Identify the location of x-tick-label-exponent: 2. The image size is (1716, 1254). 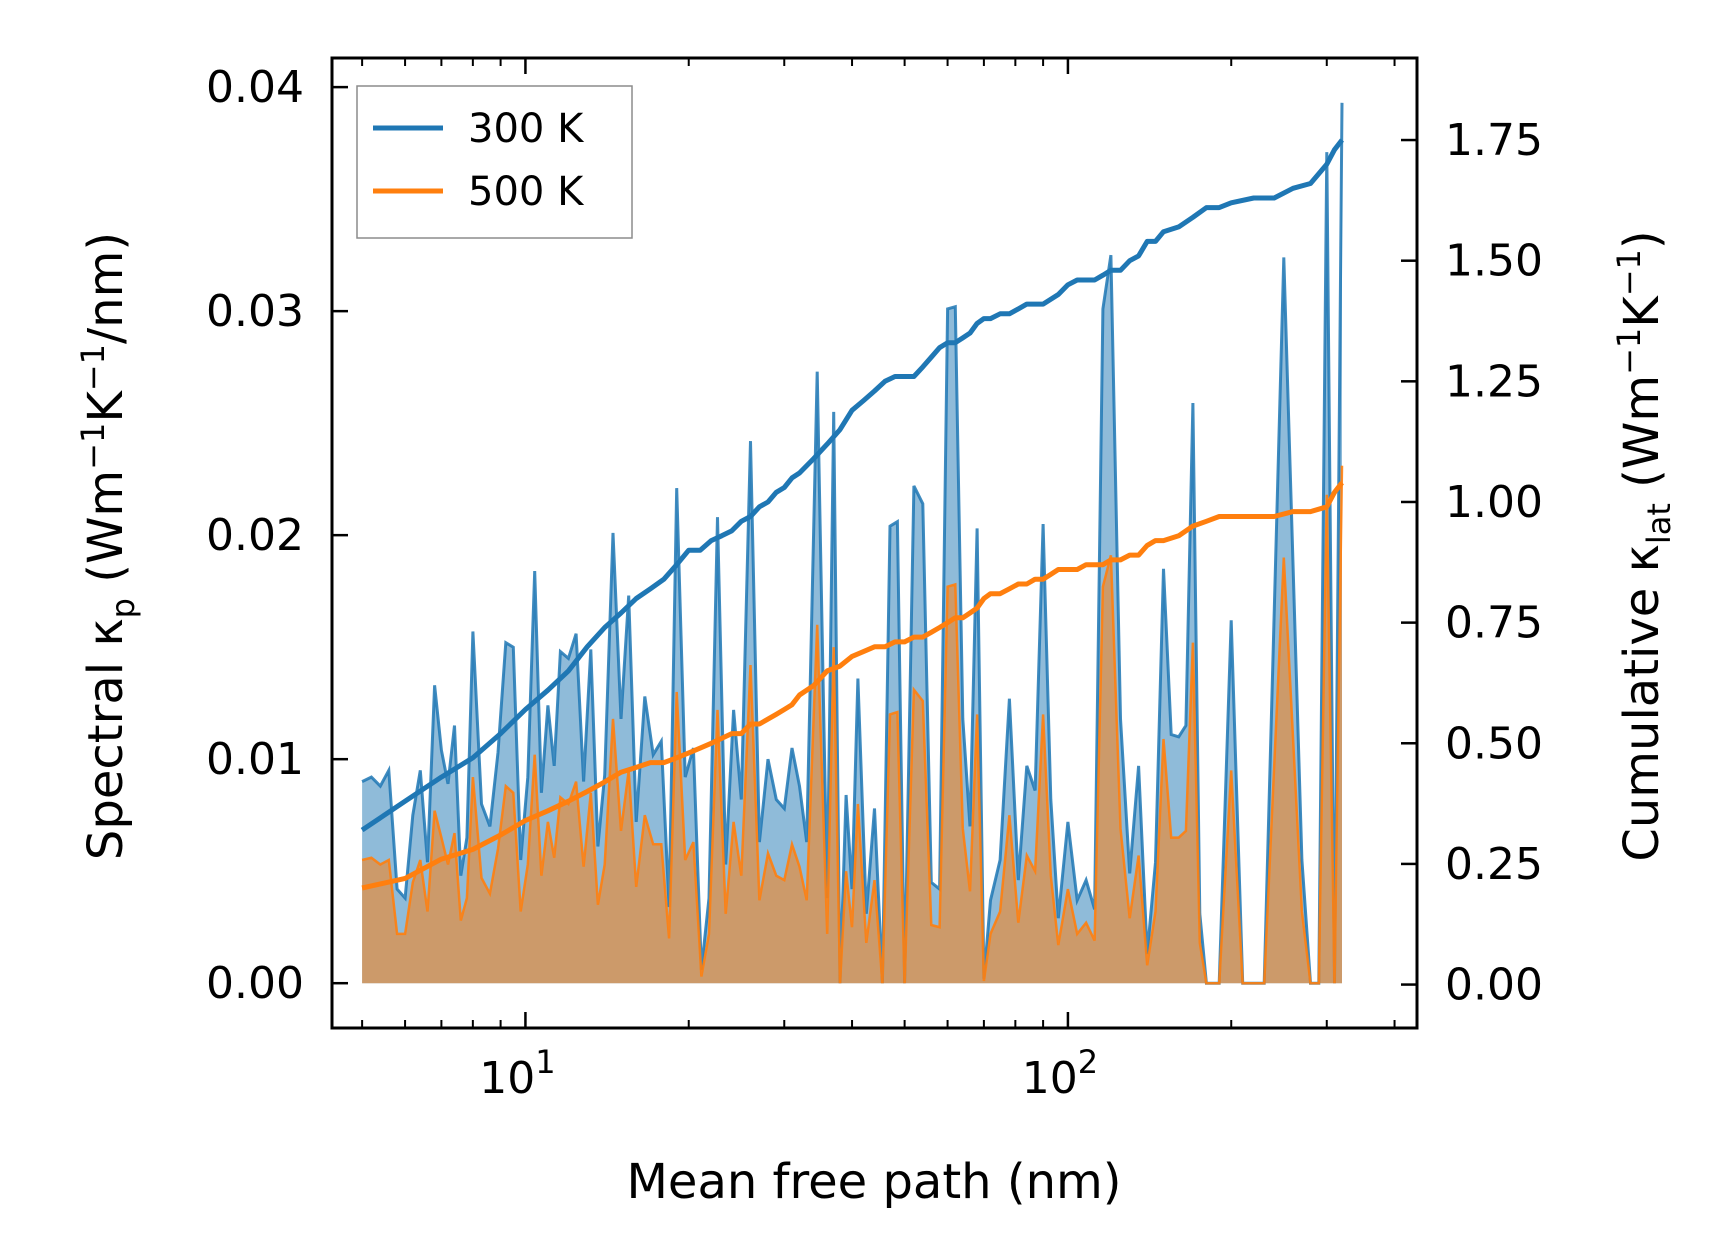
(1088, 1062).